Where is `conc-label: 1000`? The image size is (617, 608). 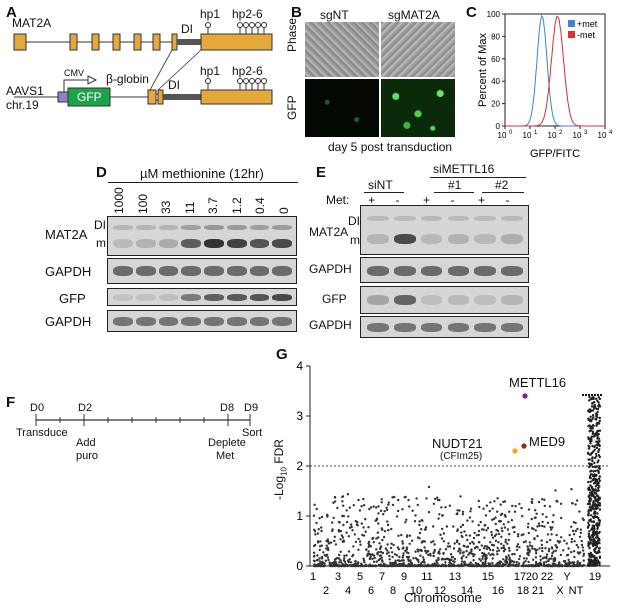 conc-label: 1000 is located at coordinates (119, 200).